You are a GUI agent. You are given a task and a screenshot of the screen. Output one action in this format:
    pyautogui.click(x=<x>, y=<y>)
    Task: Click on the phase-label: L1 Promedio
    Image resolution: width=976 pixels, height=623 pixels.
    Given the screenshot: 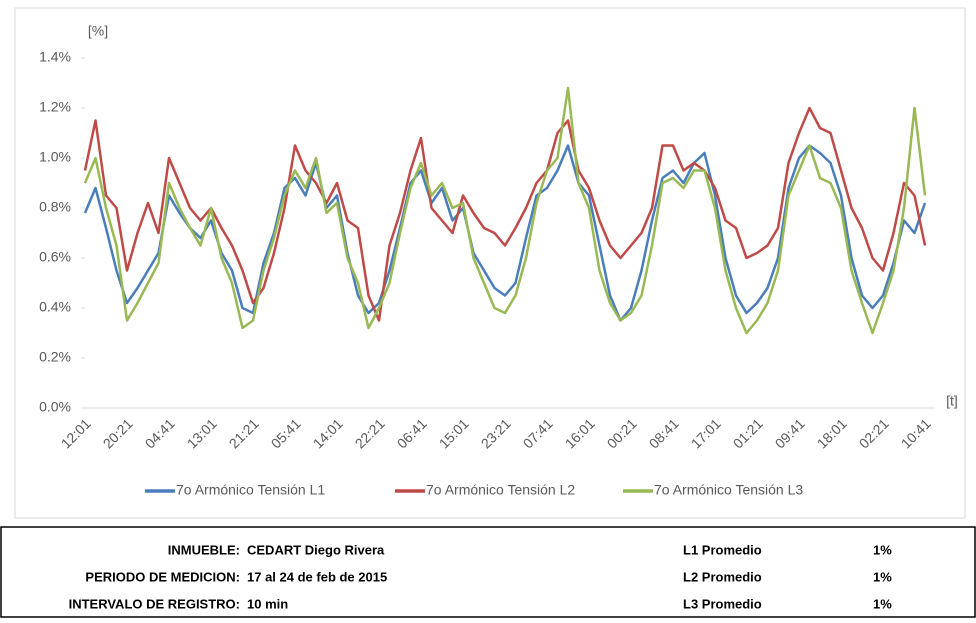 What is the action you would take?
    pyautogui.click(x=722, y=549)
    